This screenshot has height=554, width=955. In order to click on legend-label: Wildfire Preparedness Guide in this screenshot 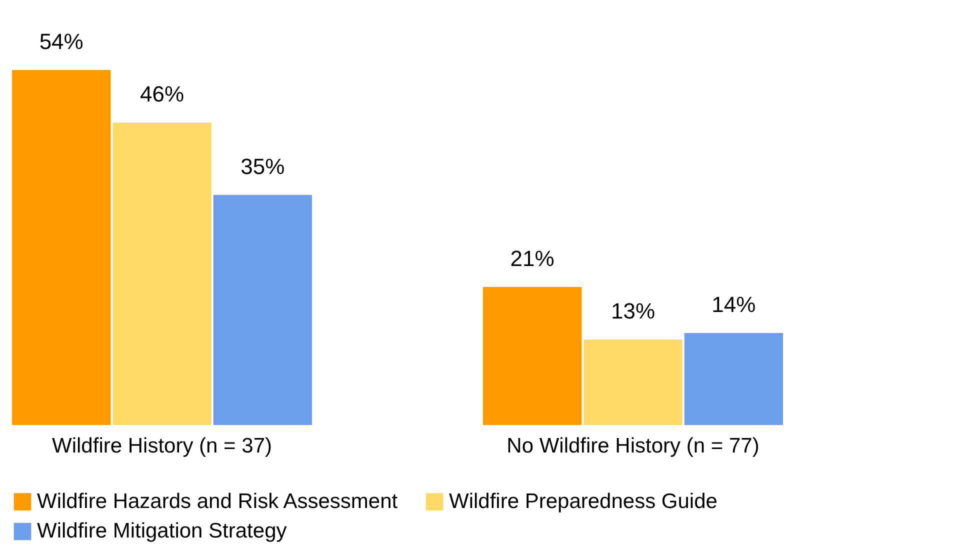, I will do `click(583, 501)`.